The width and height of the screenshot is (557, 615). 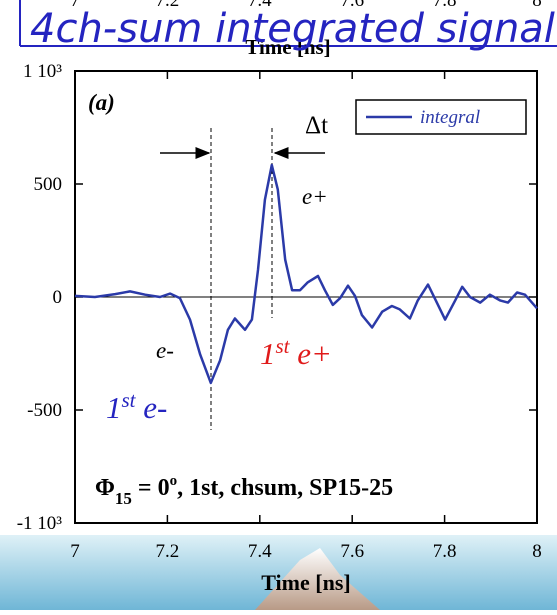 I want to click on annotation-text: Φ, so click(x=105, y=488).